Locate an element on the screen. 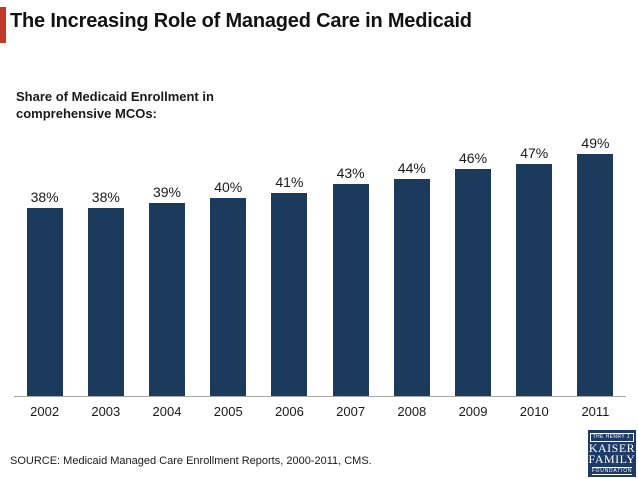 The height and width of the screenshot is (479, 638). bar-2006 is located at coordinates (289, 294).